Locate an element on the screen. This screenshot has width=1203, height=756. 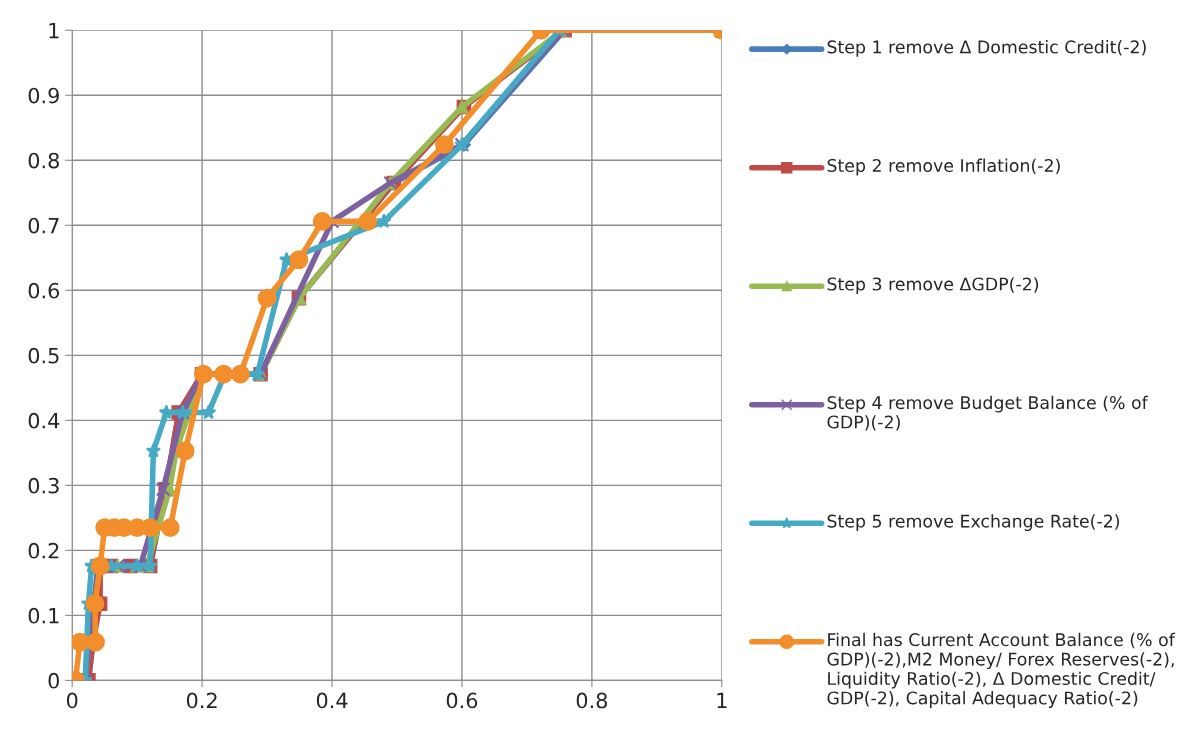
legend-label: Step 4 remove Budget Balance (% of GDP)(-2) is located at coordinates (988, 413).